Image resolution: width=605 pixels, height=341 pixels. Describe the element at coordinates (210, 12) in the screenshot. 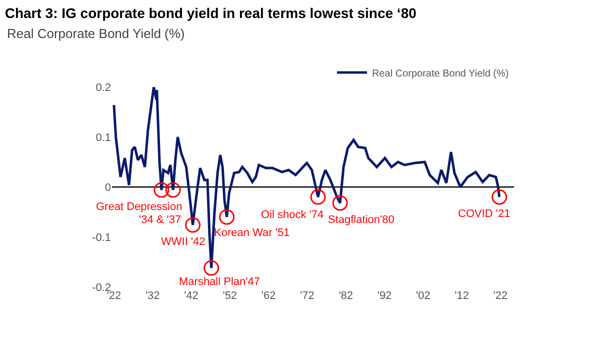

I see `chart-title: Chart 3: IG corporate bond yield in real terms lowest since ‘80` at that location.